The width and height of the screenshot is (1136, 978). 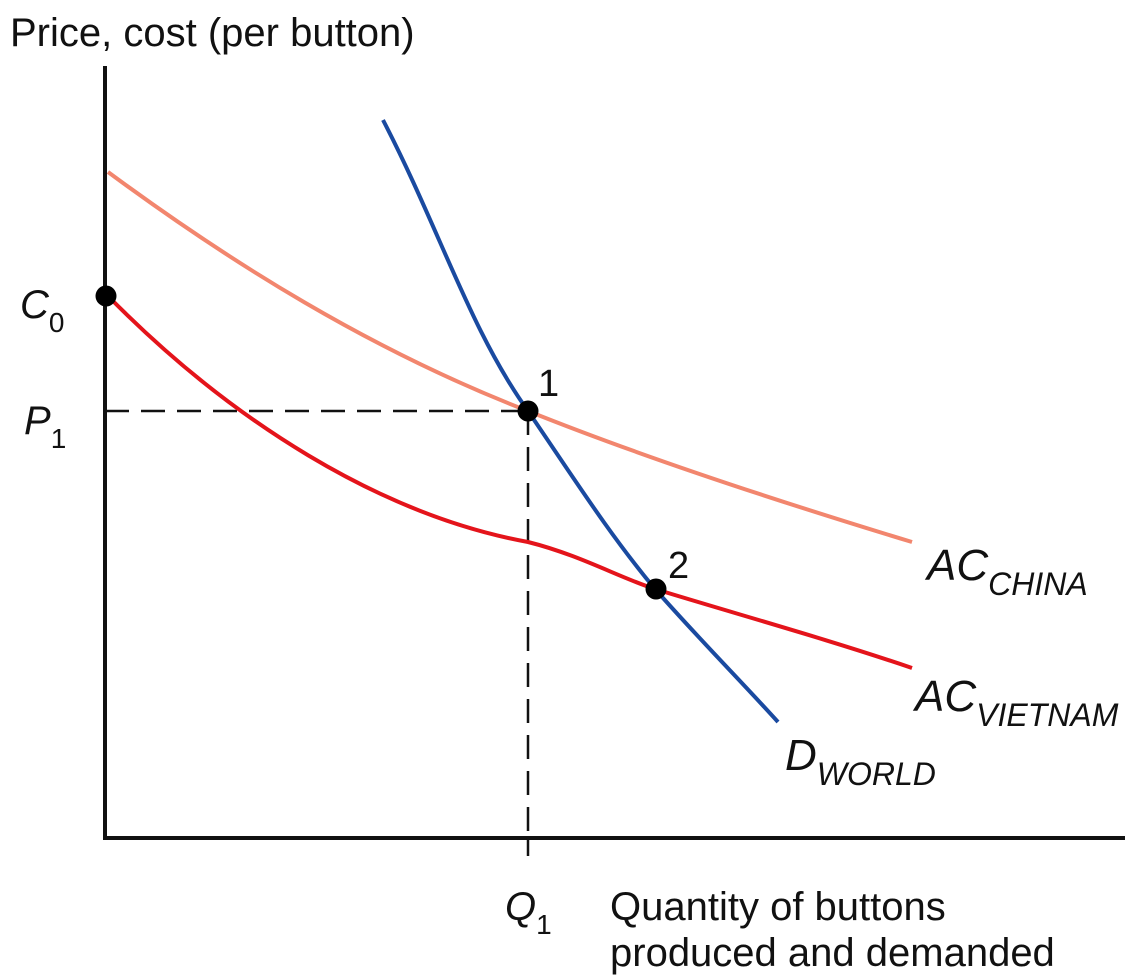 I want to click on ac-vietnam-label: ACVIETNAM, so click(x=1015, y=702).